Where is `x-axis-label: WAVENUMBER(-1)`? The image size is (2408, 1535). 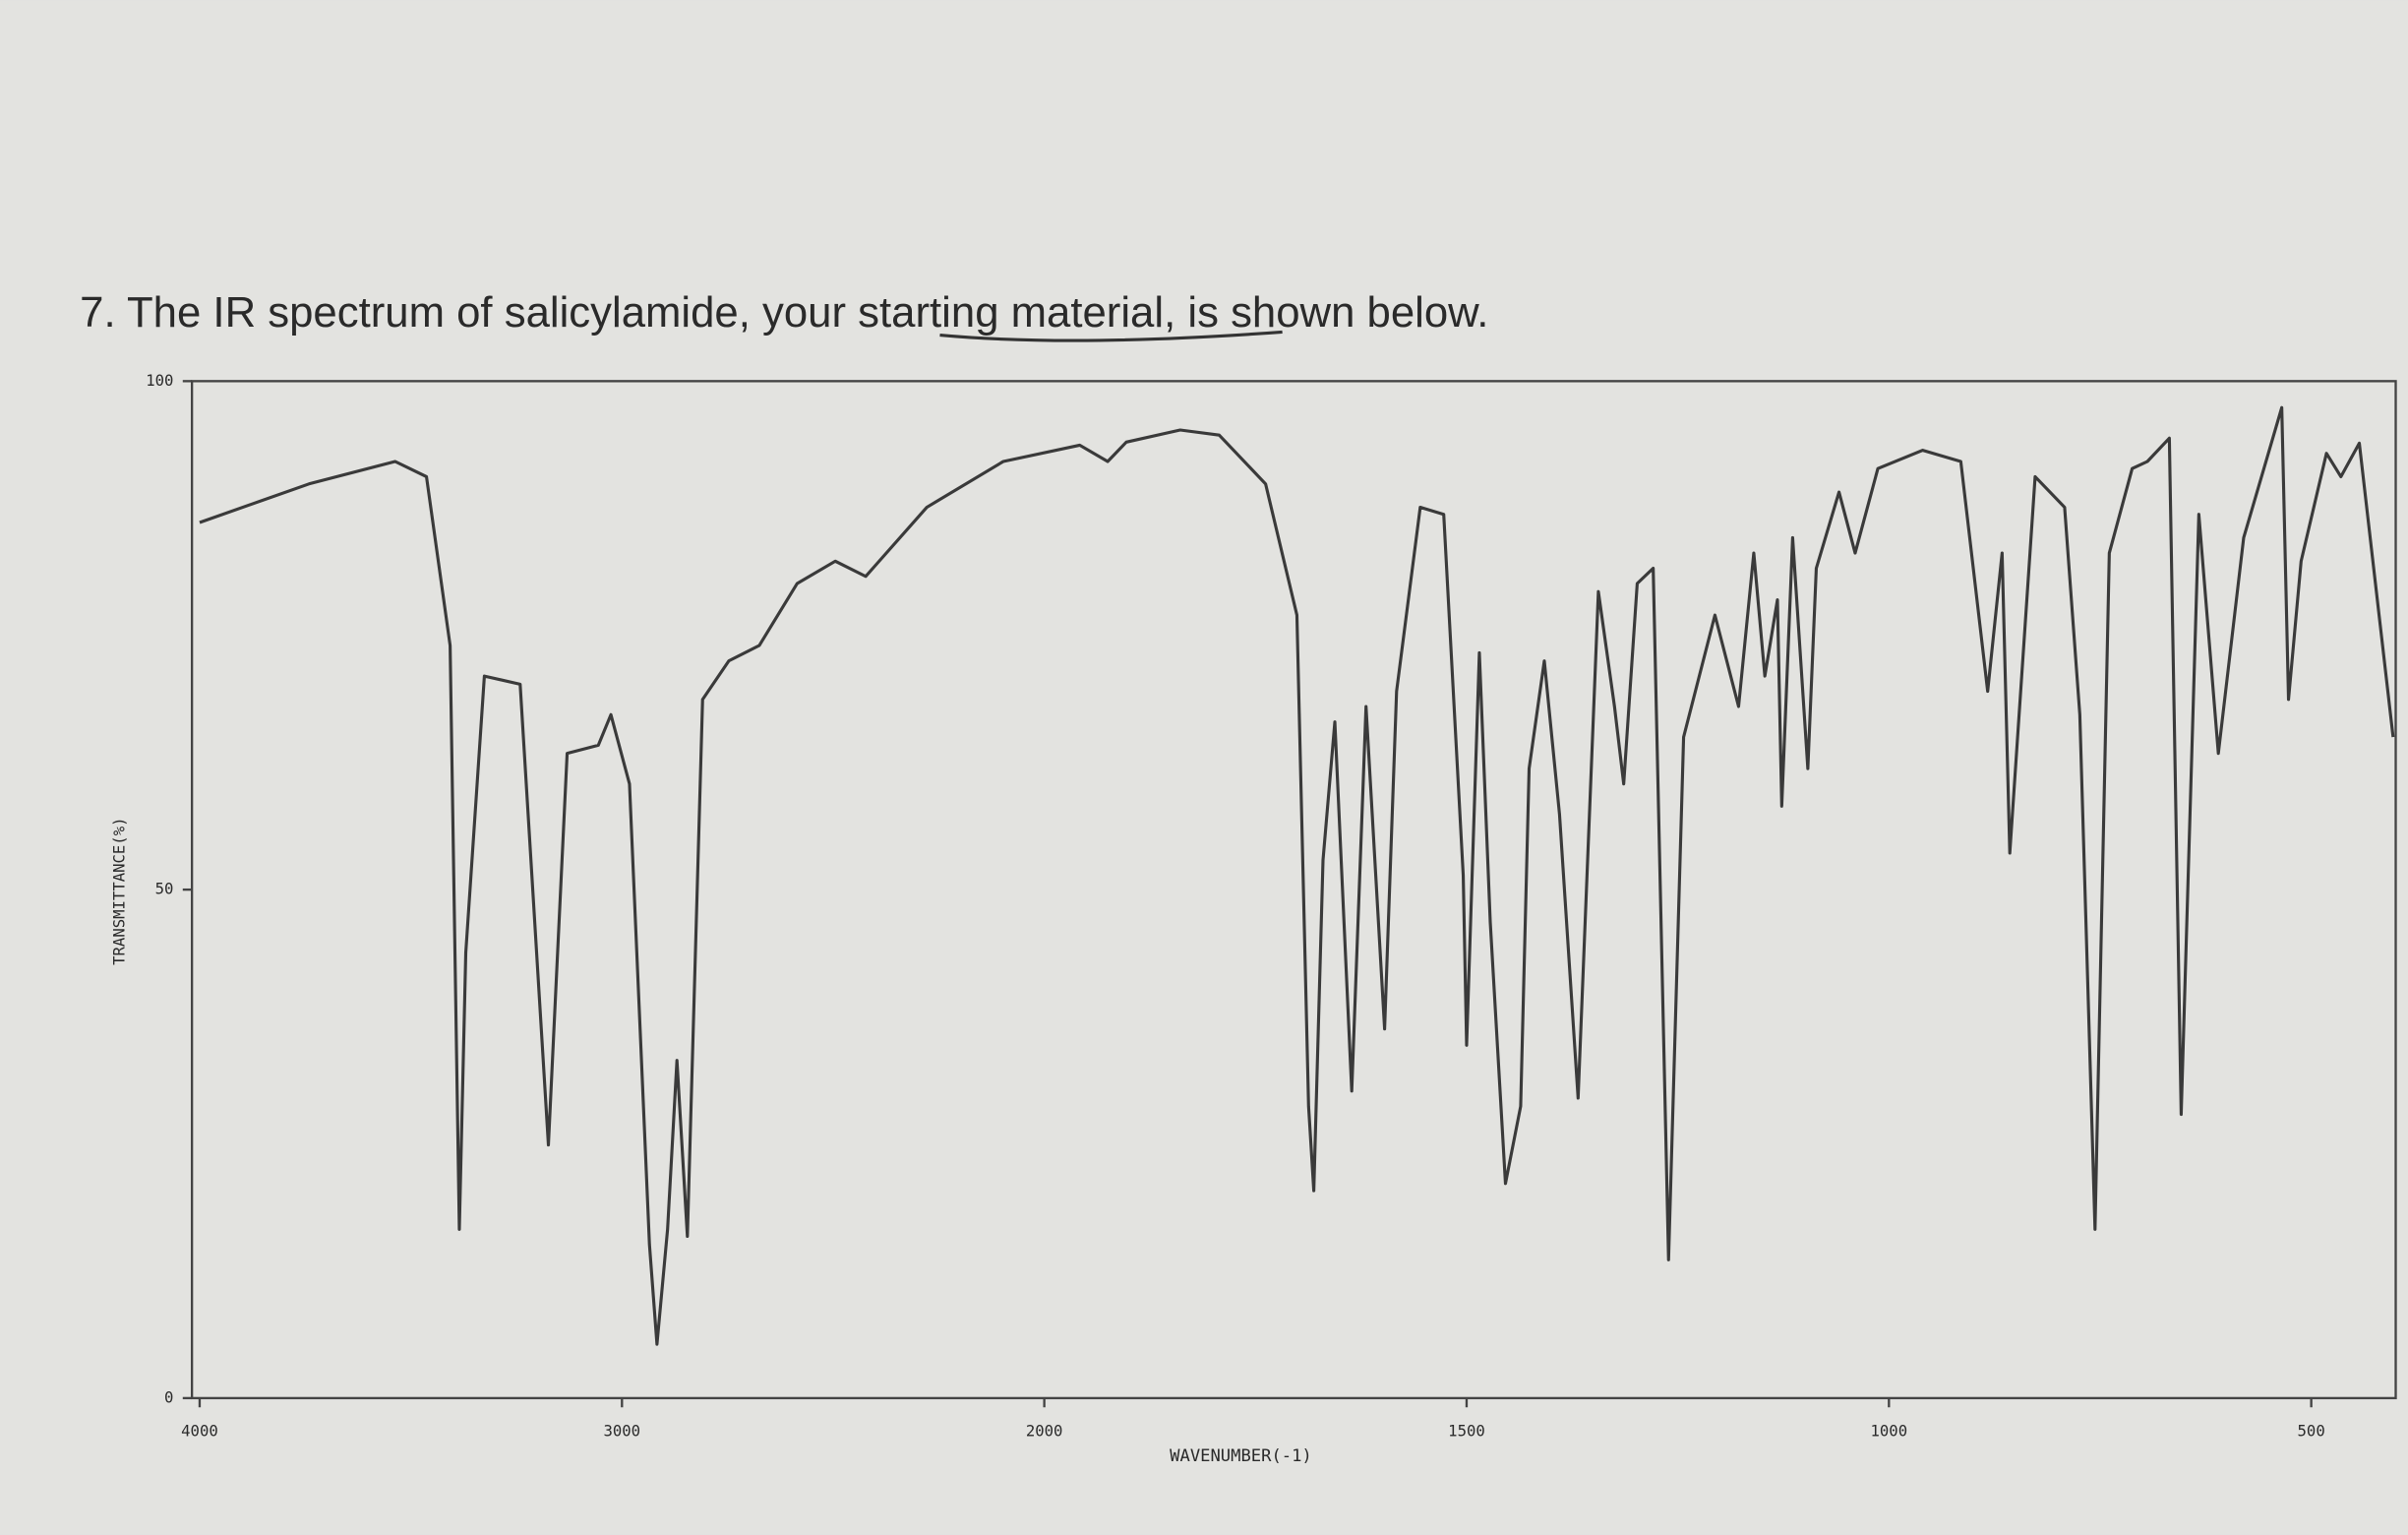
x-axis-label: WAVENUMBER(-1) is located at coordinates (1241, 1456).